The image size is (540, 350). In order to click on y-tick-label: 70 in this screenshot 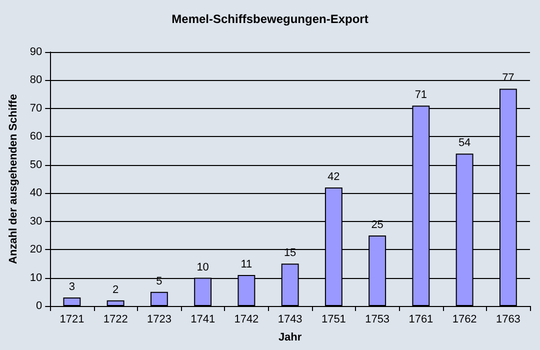, I will do `click(36, 108)`.